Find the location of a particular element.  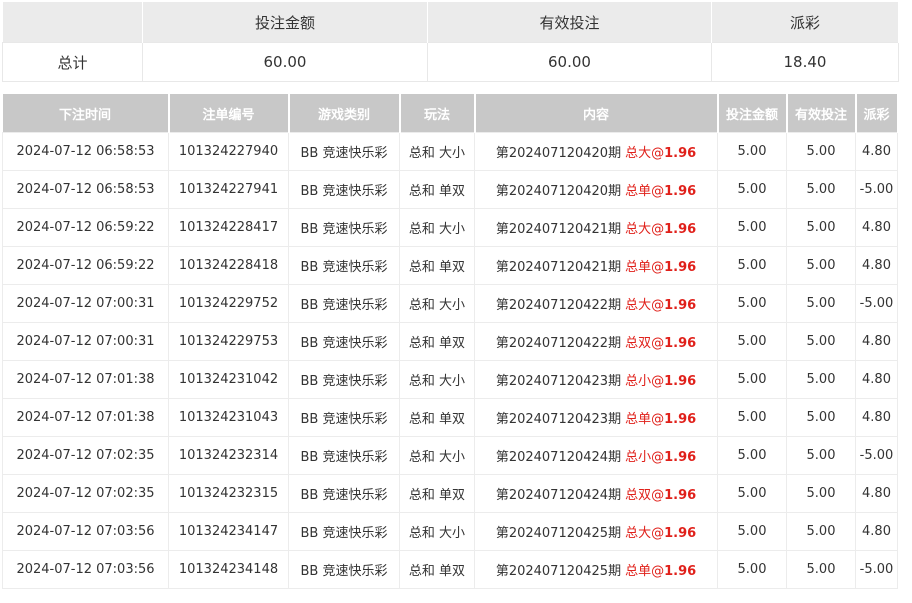

content-period: 第202407120424期 is located at coordinates (558, 495).